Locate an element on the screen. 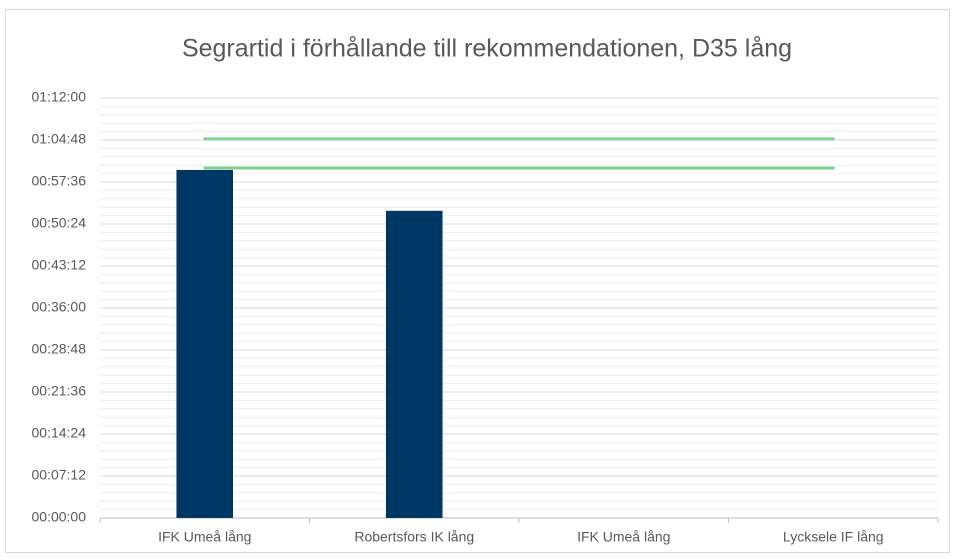 The height and width of the screenshot is (558, 955). y-tick-label: 00:57:36 is located at coordinates (59, 181).